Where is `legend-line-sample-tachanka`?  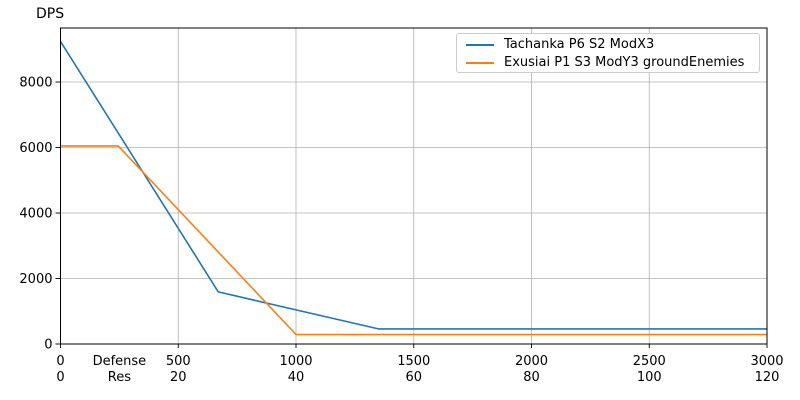 legend-line-sample-tachanka is located at coordinates (480, 45).